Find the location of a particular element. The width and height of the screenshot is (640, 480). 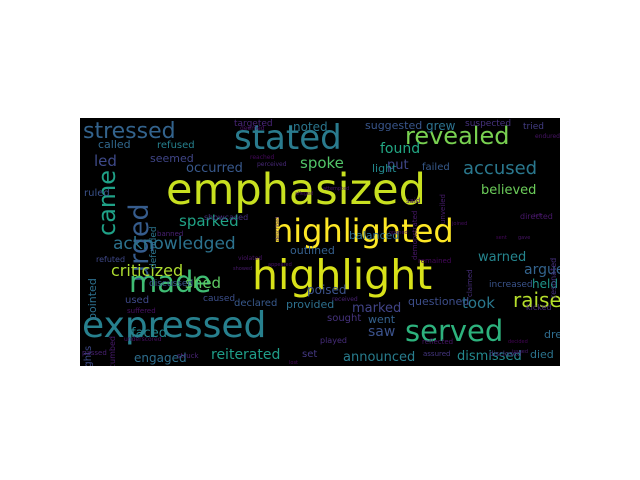

word-put: put is located at coordinates (398, 165).